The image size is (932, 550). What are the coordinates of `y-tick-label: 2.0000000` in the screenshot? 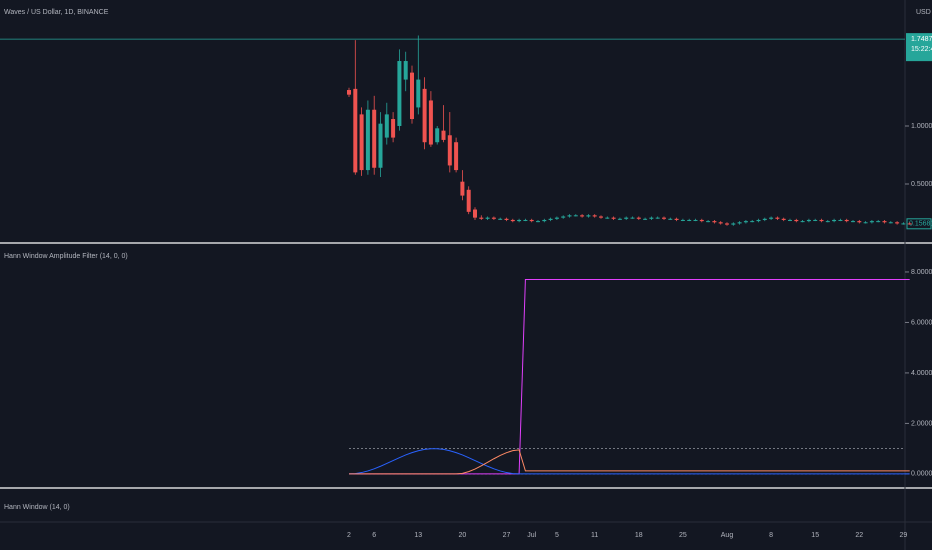 It's located at (921, 423).